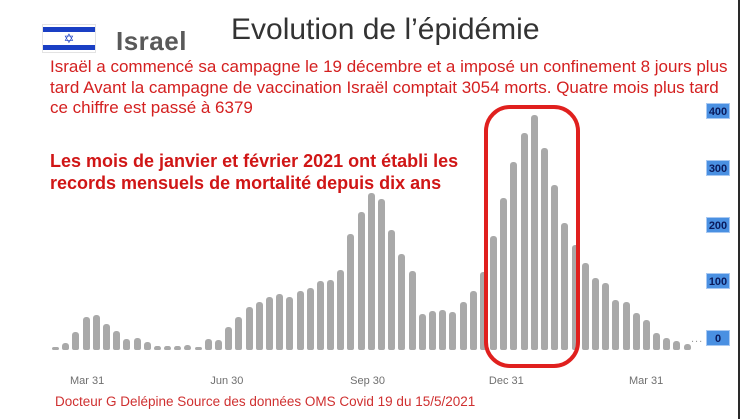  Describe the element at coordinates (227, 381) in the screenshot. I see `x-tick-label: Jun 30` at that location.